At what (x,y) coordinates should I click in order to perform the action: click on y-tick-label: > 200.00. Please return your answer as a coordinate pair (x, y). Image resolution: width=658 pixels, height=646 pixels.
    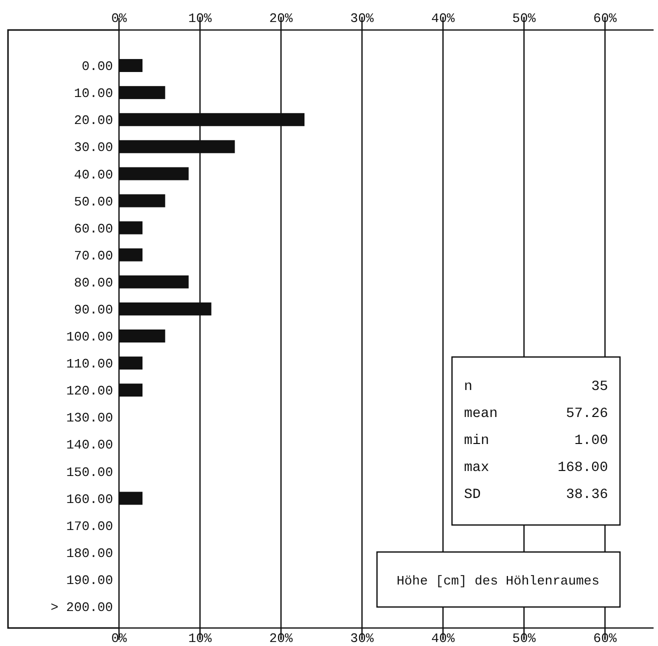
    Looking at the image, I should click on (81, 608).